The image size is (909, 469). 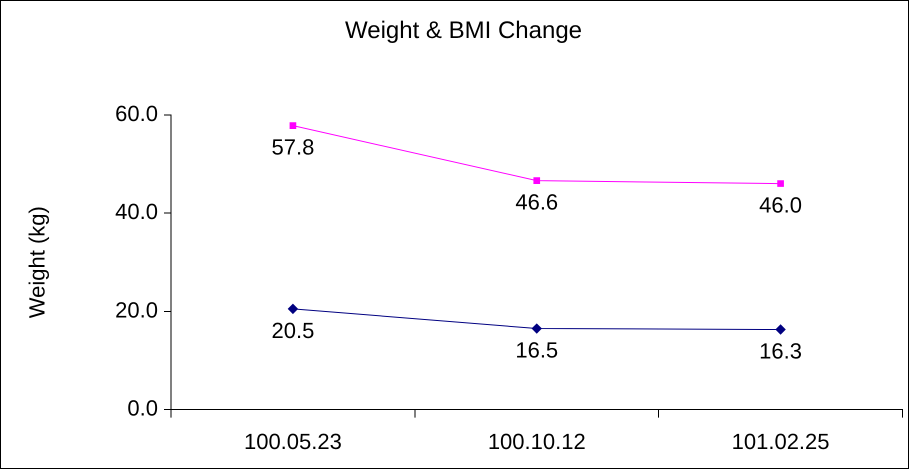 What do you see at coordinates (142, 408) in the screenshot?
I see `y-tick-label: 0.0` at bounding box center [142, 408].